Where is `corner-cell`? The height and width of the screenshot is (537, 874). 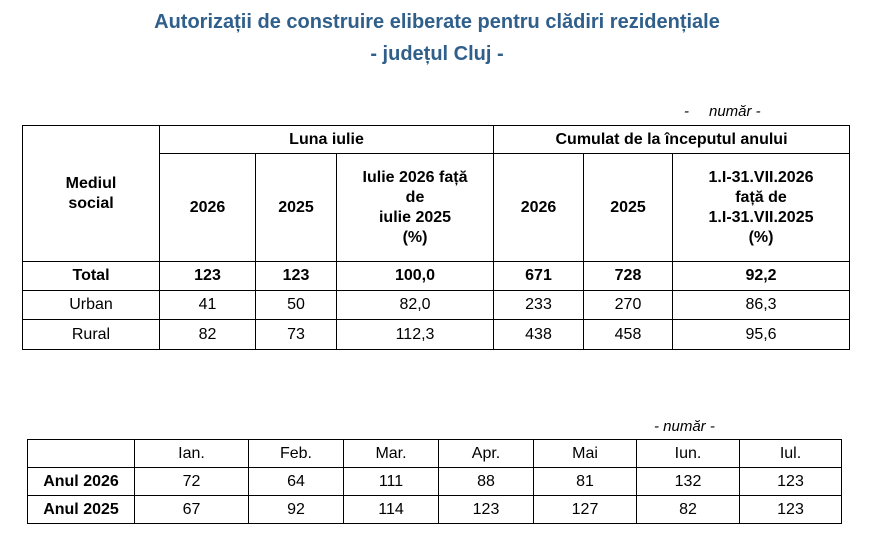
corner-cell is located at coordinates (81, 453).